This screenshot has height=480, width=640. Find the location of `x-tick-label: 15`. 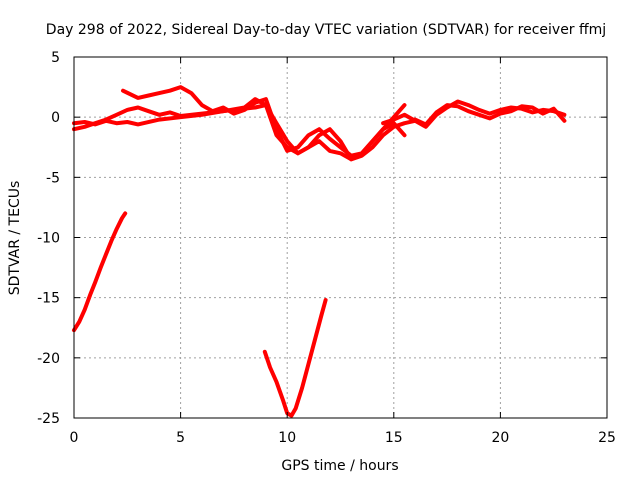

x-tick-label: 15 is located at coordinates (394, 438).